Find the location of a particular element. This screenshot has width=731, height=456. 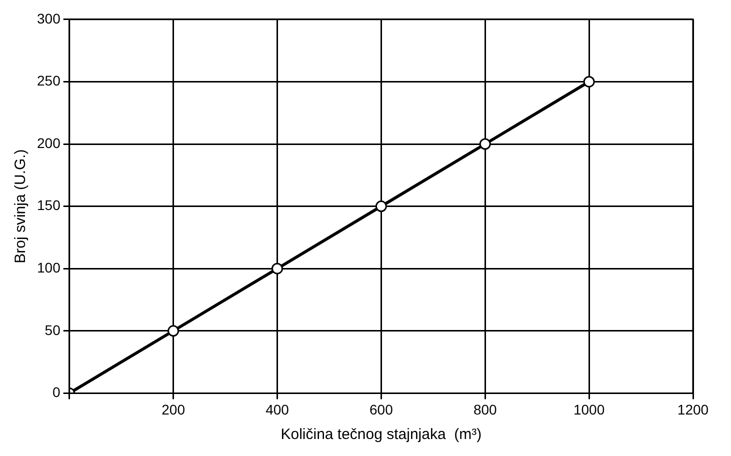

y-tick-label: 150 is located at coordinates (49, 205).